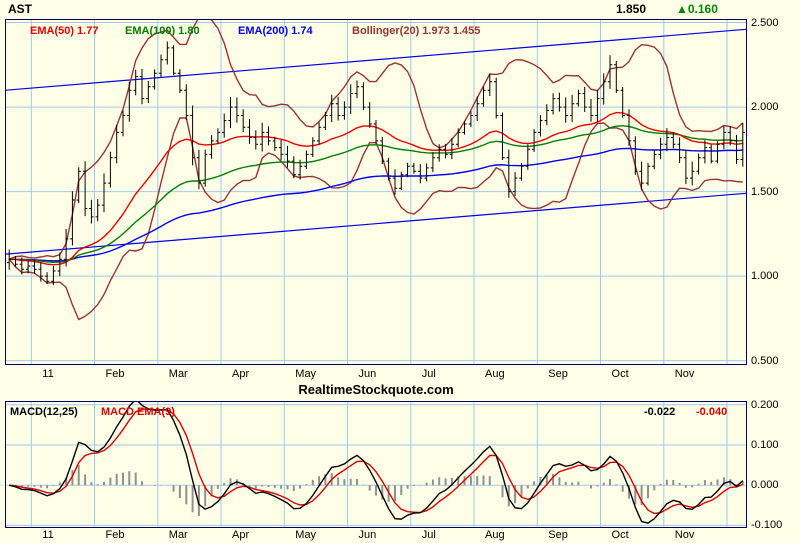 Image resolution: width=800 pixels, height=543 pixels. What do you see at coordinates (767, 525) in the screenshot?
I see `macd-axis-tick: -0.100` at bounding box center [767, 525].